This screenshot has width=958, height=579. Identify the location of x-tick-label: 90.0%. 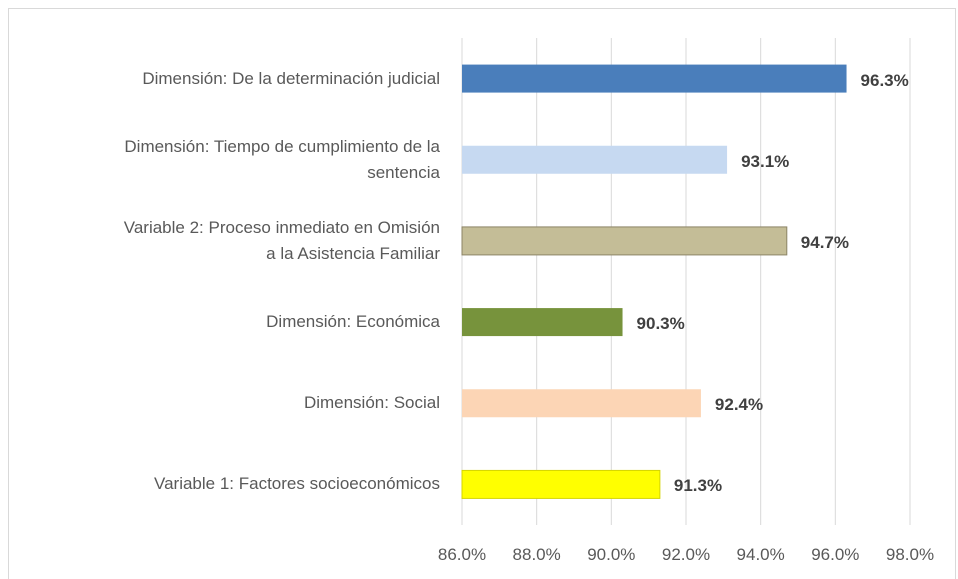
(611, 554).